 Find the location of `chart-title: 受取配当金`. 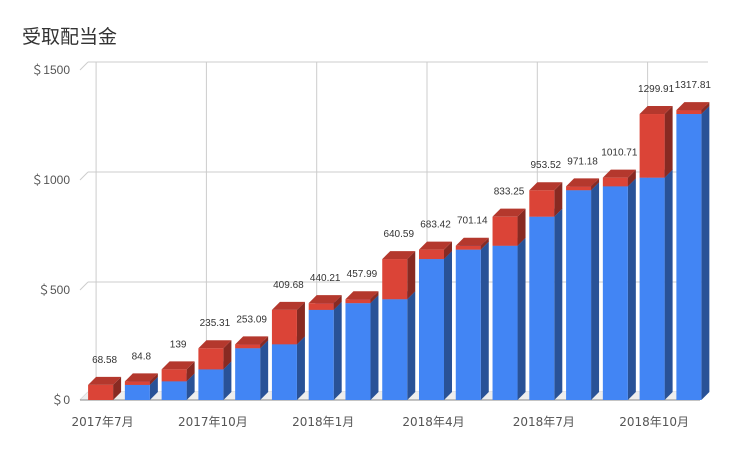

chart-title: 受取配当金 is located at coordinates (70, 37).